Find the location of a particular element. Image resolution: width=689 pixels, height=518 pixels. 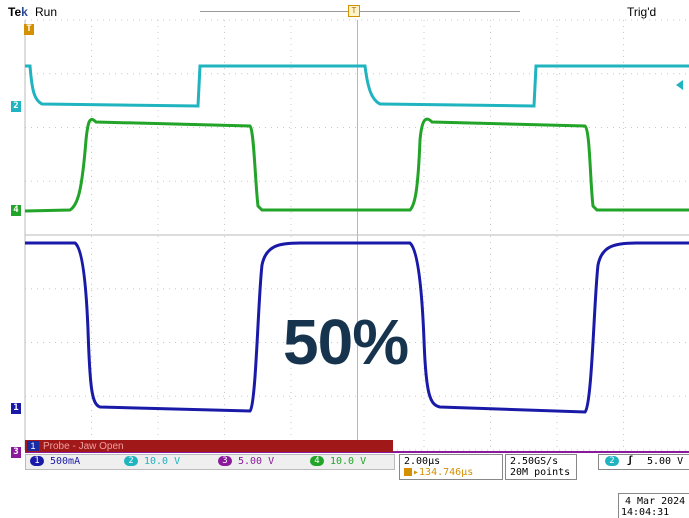

time: 14:04:31 is located at coordinates (645, 512).